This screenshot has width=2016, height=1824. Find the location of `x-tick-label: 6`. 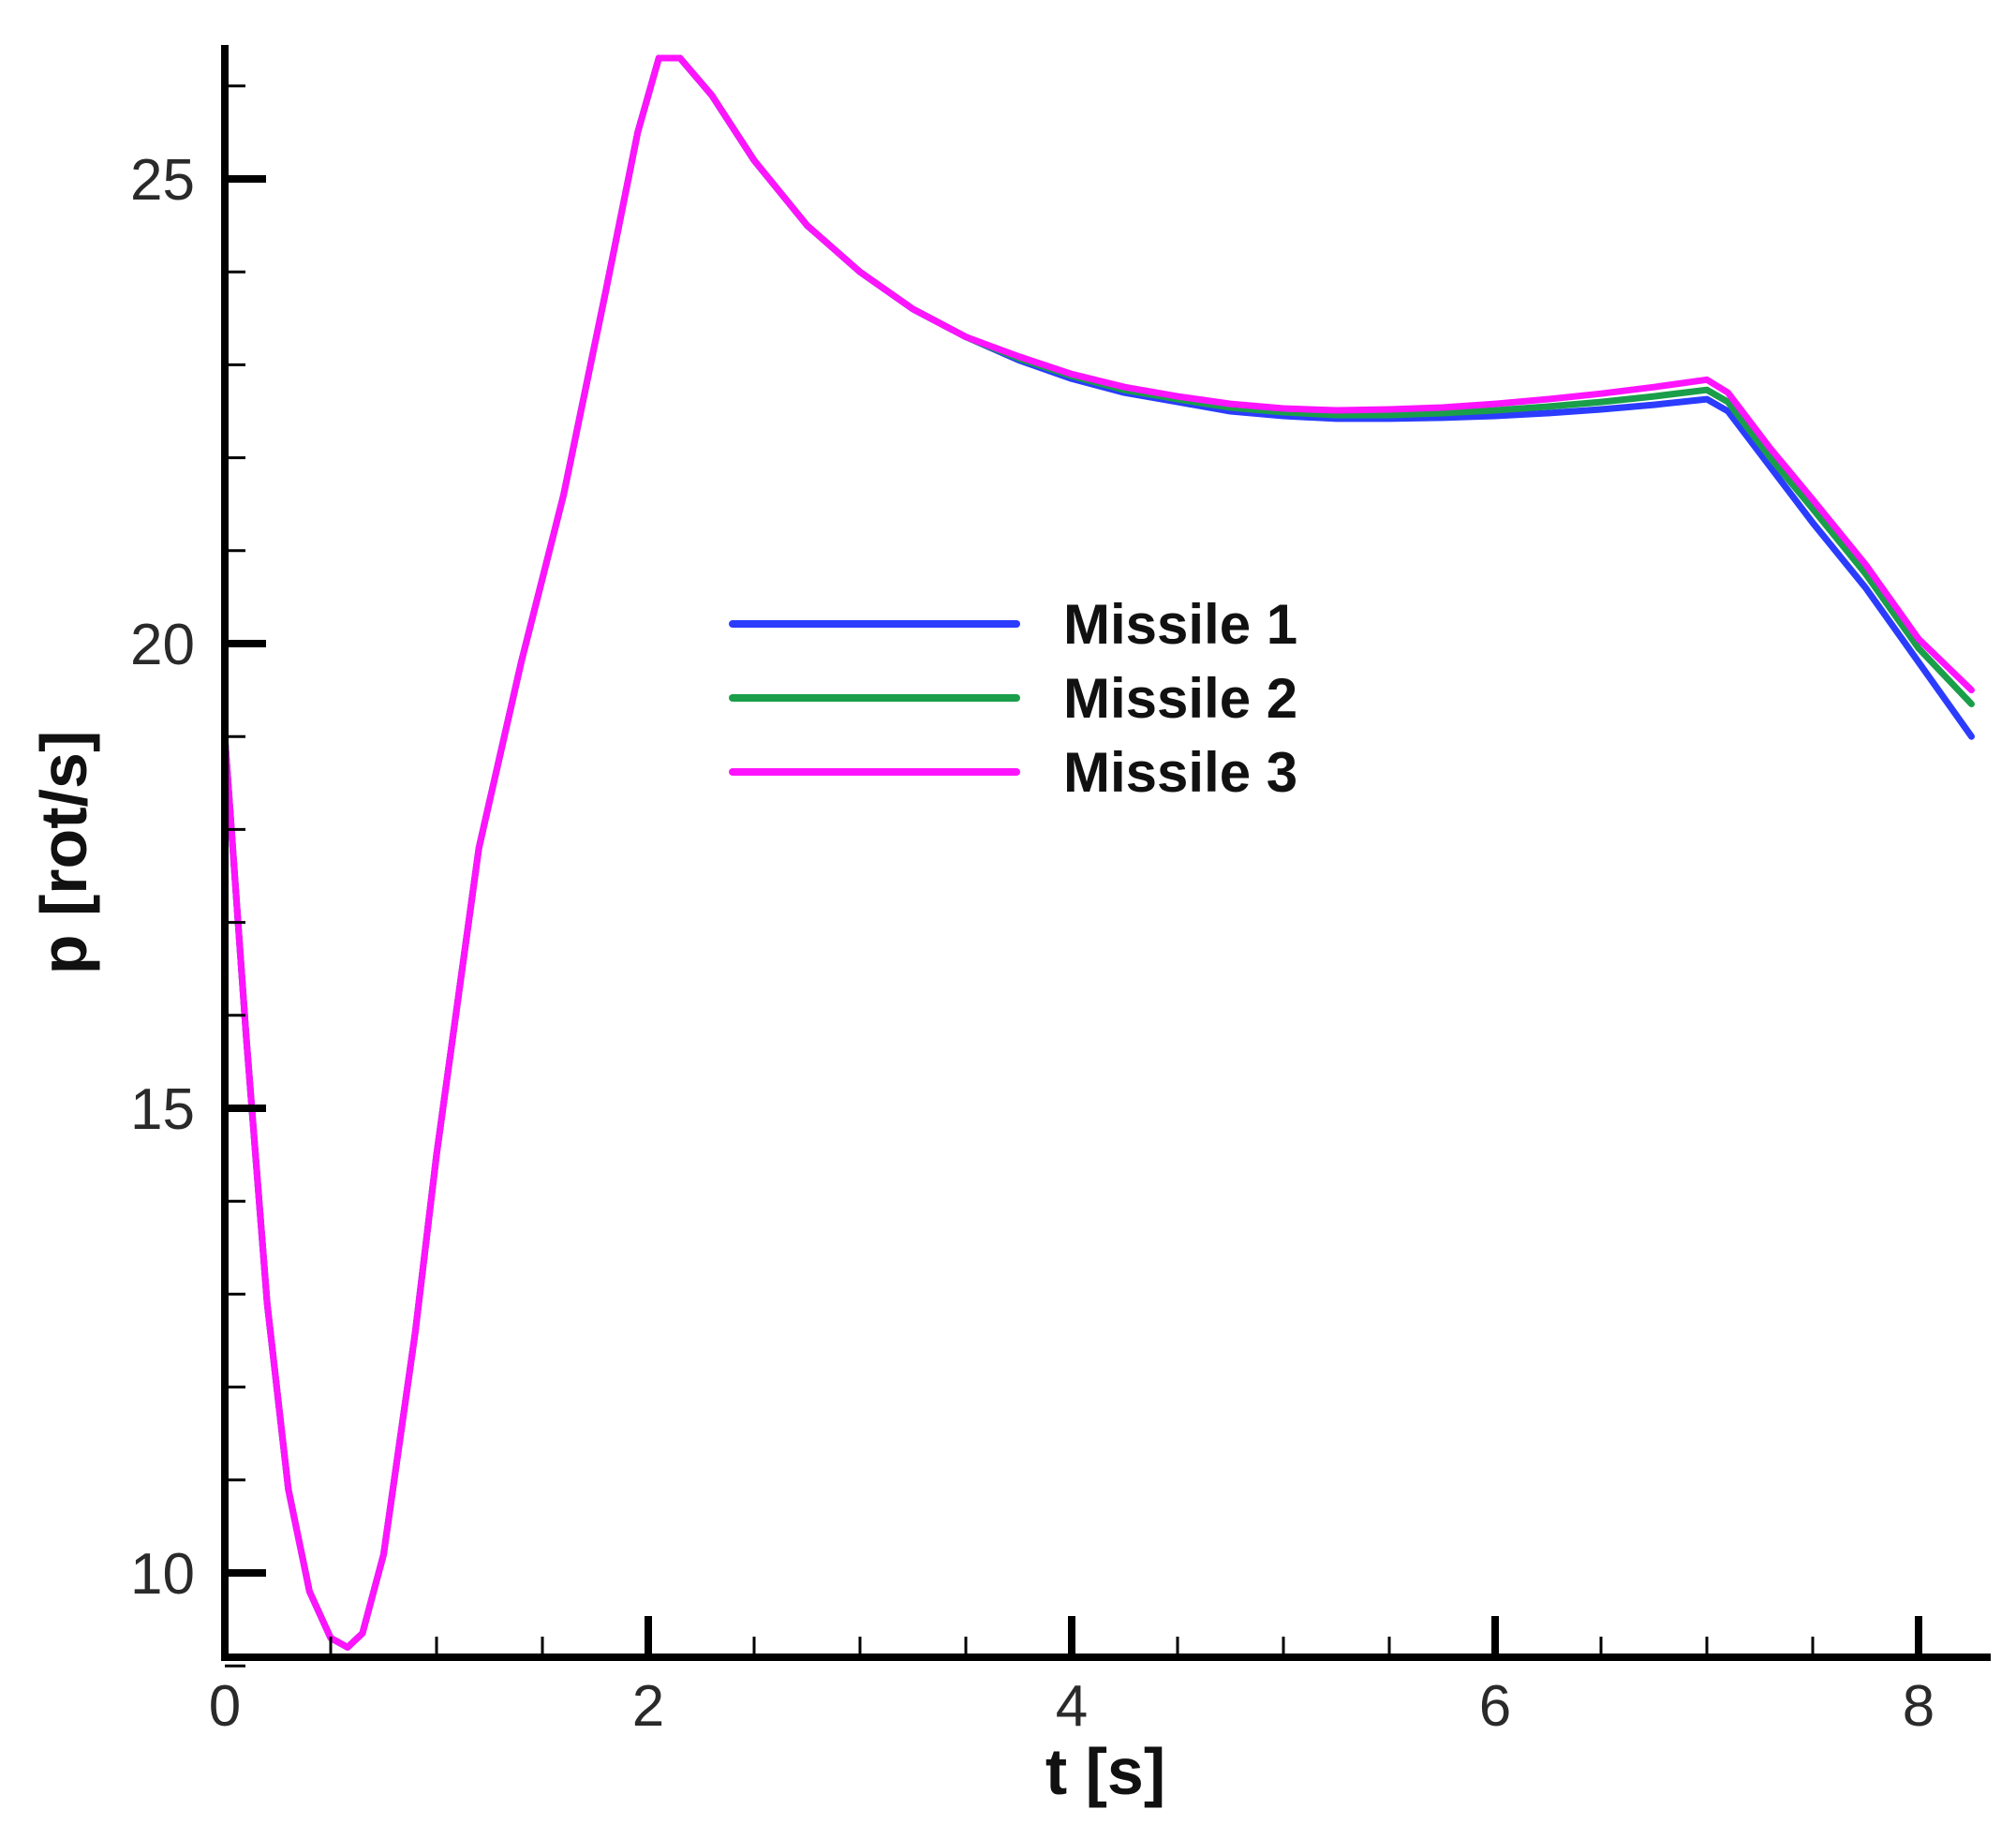

x-tick-label: 6 is located at coordinates (1495, 1706).